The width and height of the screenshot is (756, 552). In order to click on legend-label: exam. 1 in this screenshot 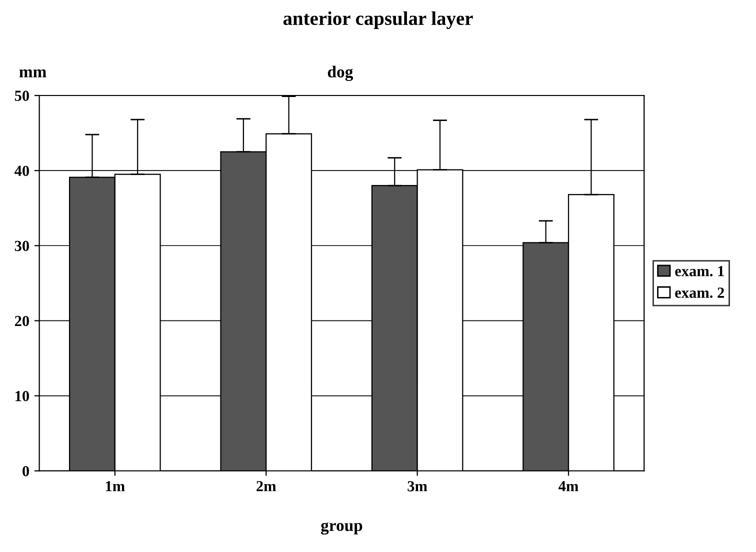, I will do `click(699, 271)`.